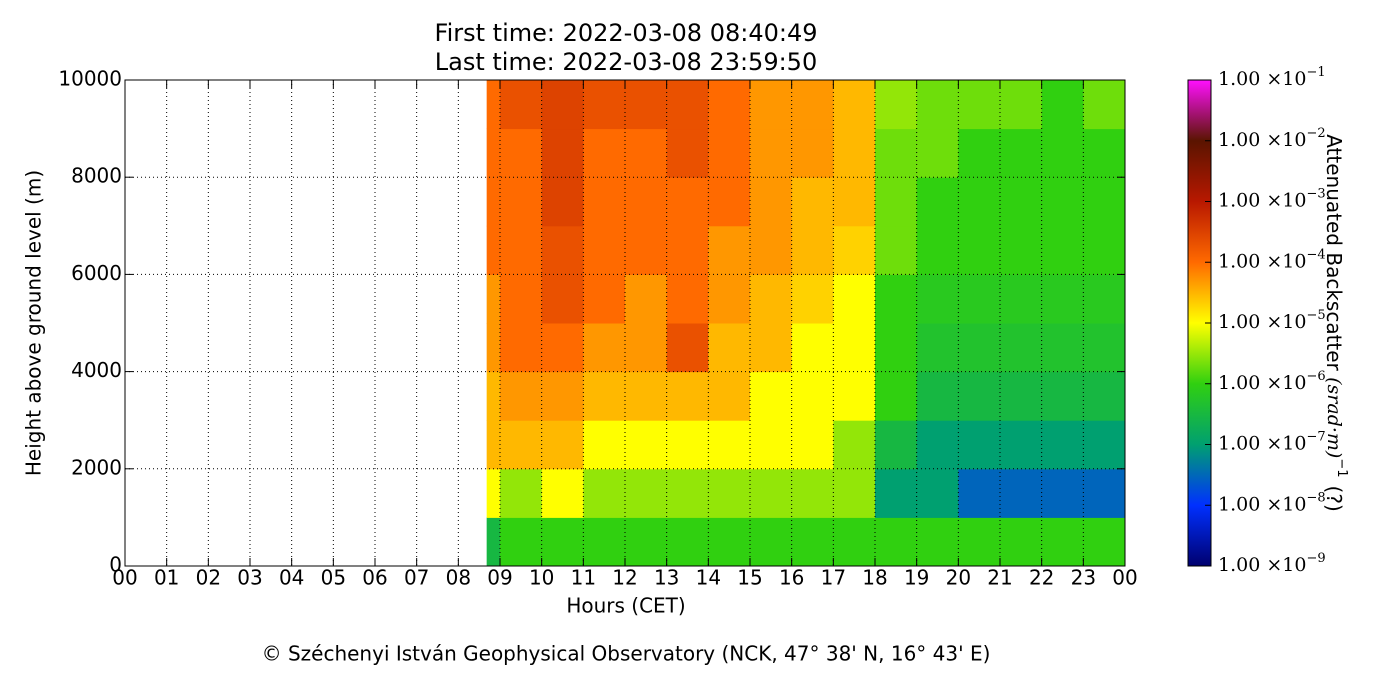 This screenshot has width=1400, height=700. What do you see at coordinates (1272, 381) in the screenshot?
I see `colorbar-tick-label: 1.00 ×10⁻⁶` at bounding box center [1272, 381].